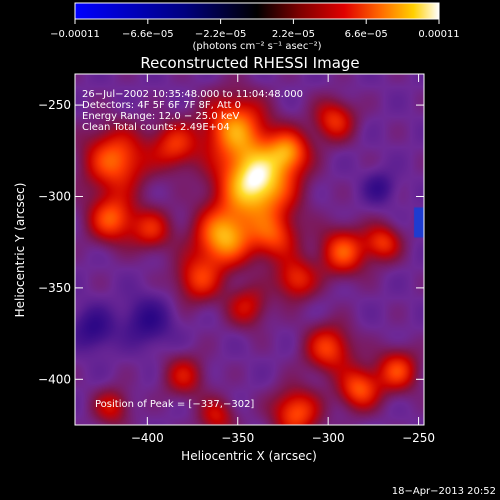 The height and width of the screenshot is (500, 500). What do you see at coordinates (418, 438) in the screenshot?
I see `x-tick-label: −250` at bounding box center [418, 438].